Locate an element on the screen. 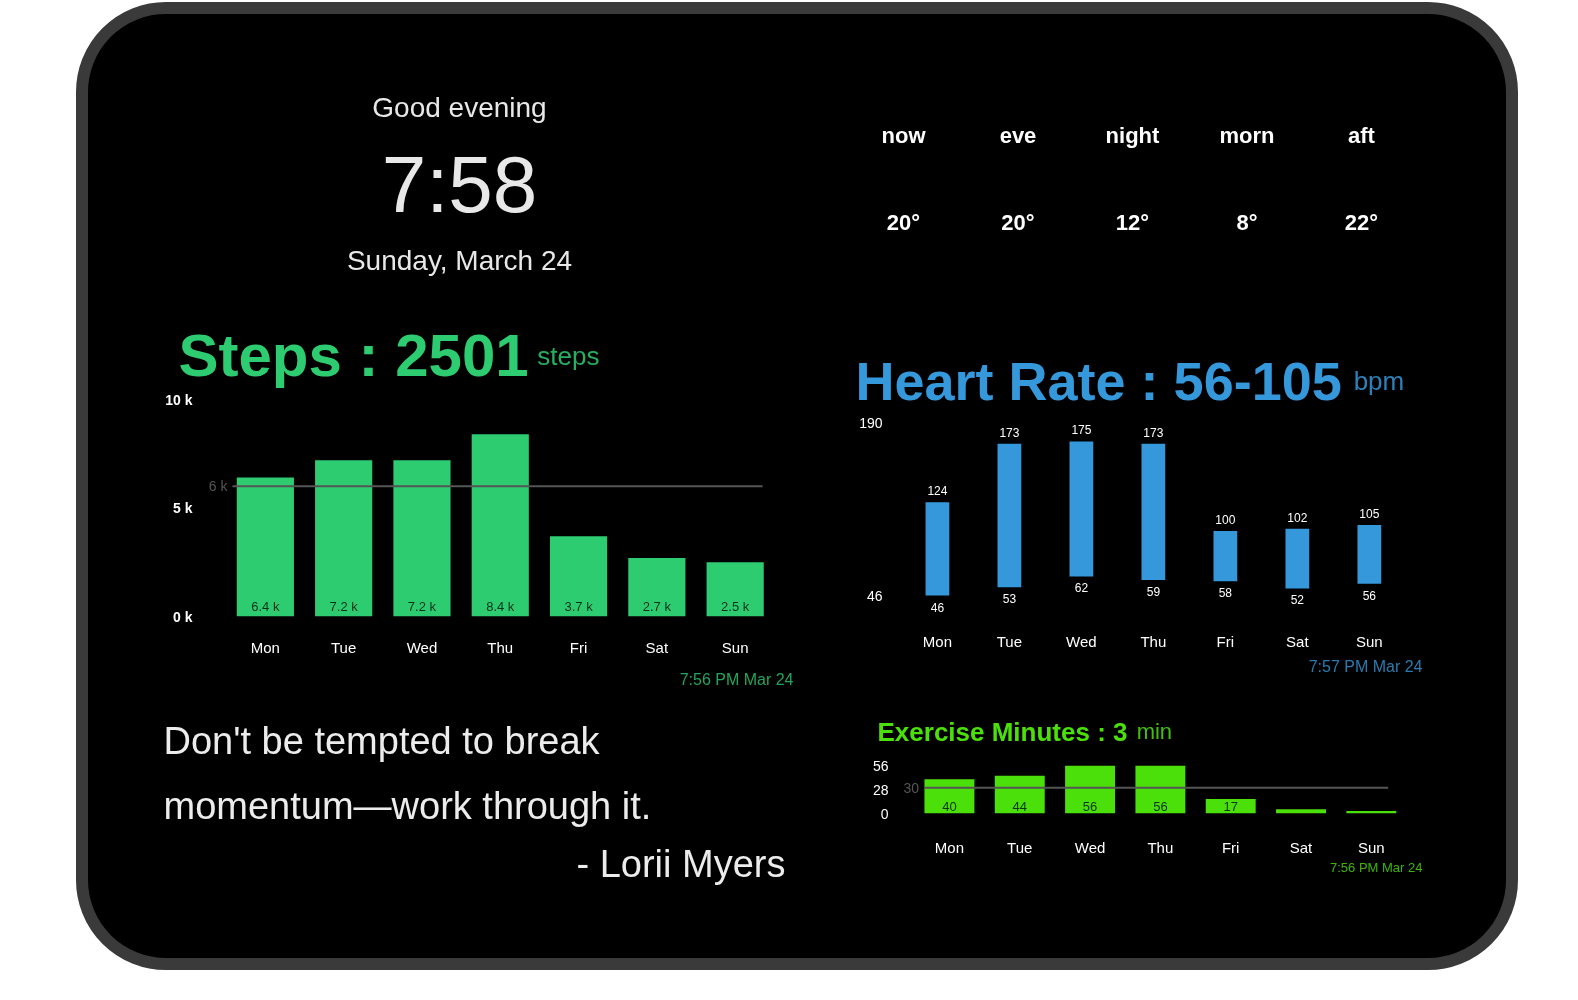  y-tick-label: 5 k is located at coordinates (183, 508).